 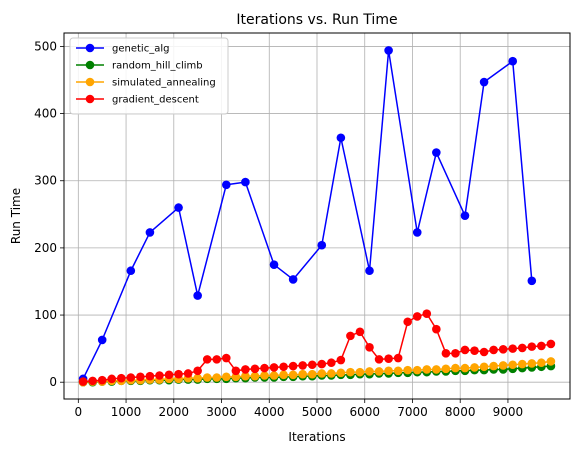 I want to click on y-tick-label: 200, so click(x=45, y=248).